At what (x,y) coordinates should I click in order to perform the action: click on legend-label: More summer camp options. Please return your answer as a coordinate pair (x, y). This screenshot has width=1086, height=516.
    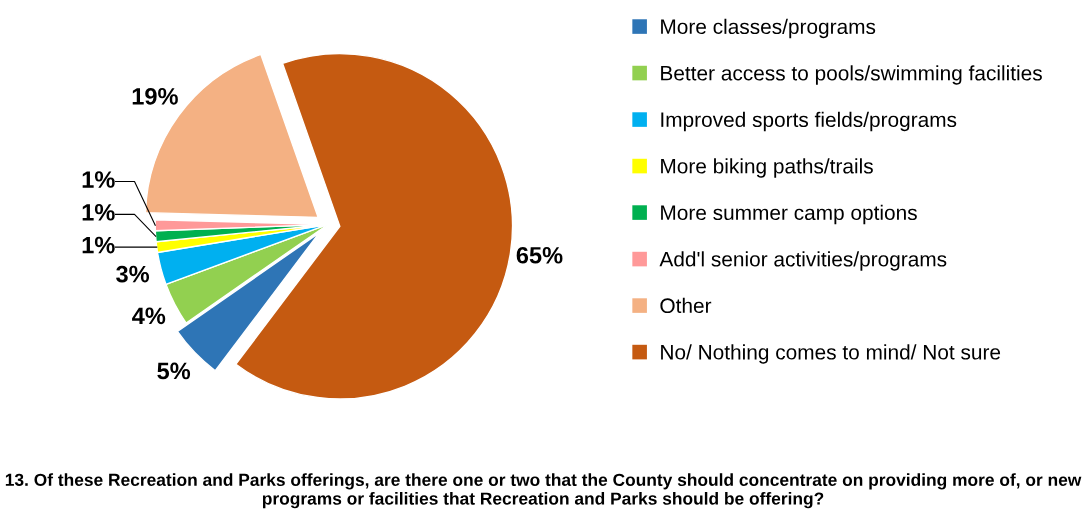
    Looking at the image, I should click on (789, 214).